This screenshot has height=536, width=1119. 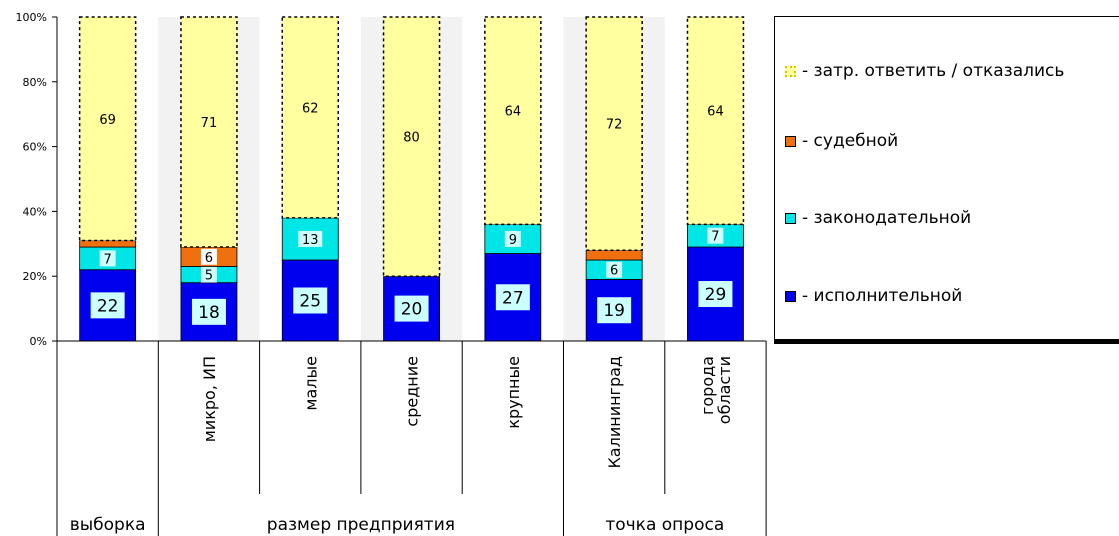 I want to click on data-label-legislative: 6, so click(x=614, y=271).